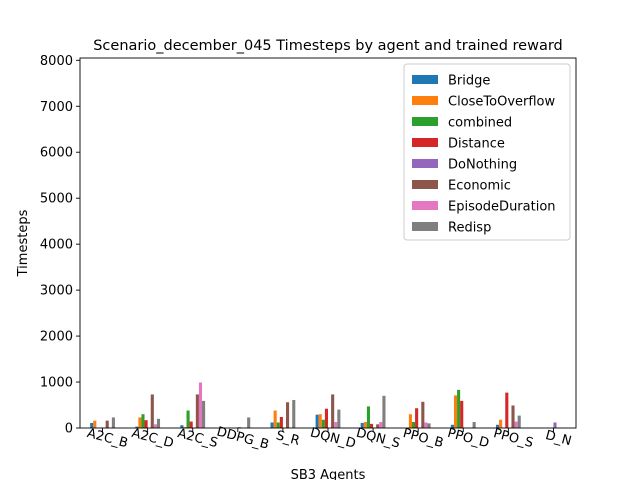 This screenshot has width=640, height=480. Describe the element at coordinates (152, 439) in the screenshot. I see `x-tick-label: A2C_D` at that location.